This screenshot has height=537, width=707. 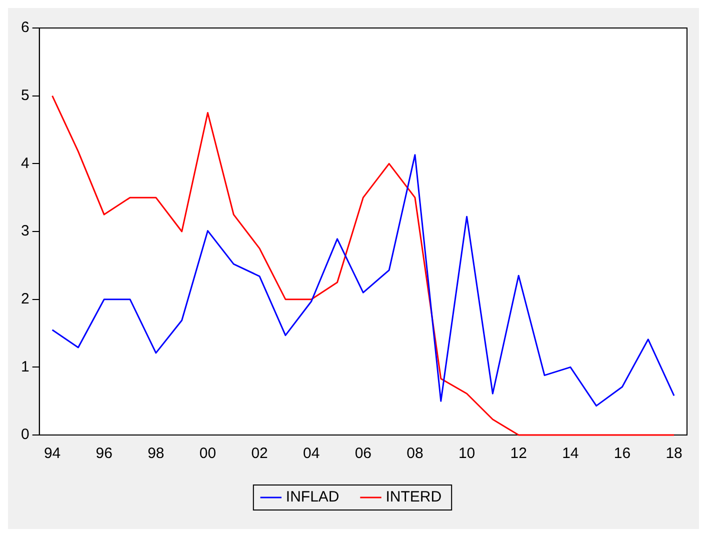 What do you see at coordinates (518, 453) in the screenshot?
I see `x-tick-label: 12` at bounding box center [518, 453].